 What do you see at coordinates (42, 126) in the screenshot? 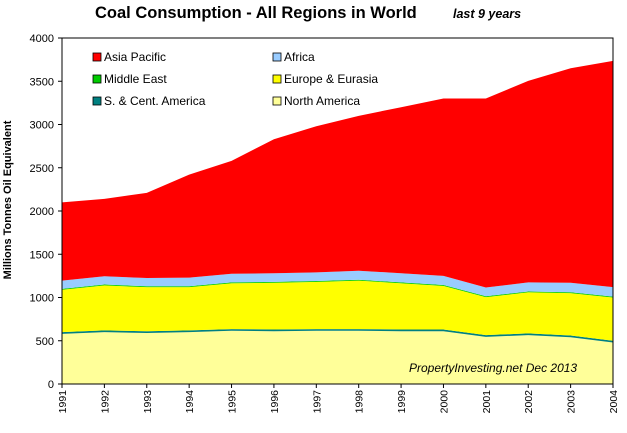
I see `y-tick-label: 3000` at bounding box center [42, 126].